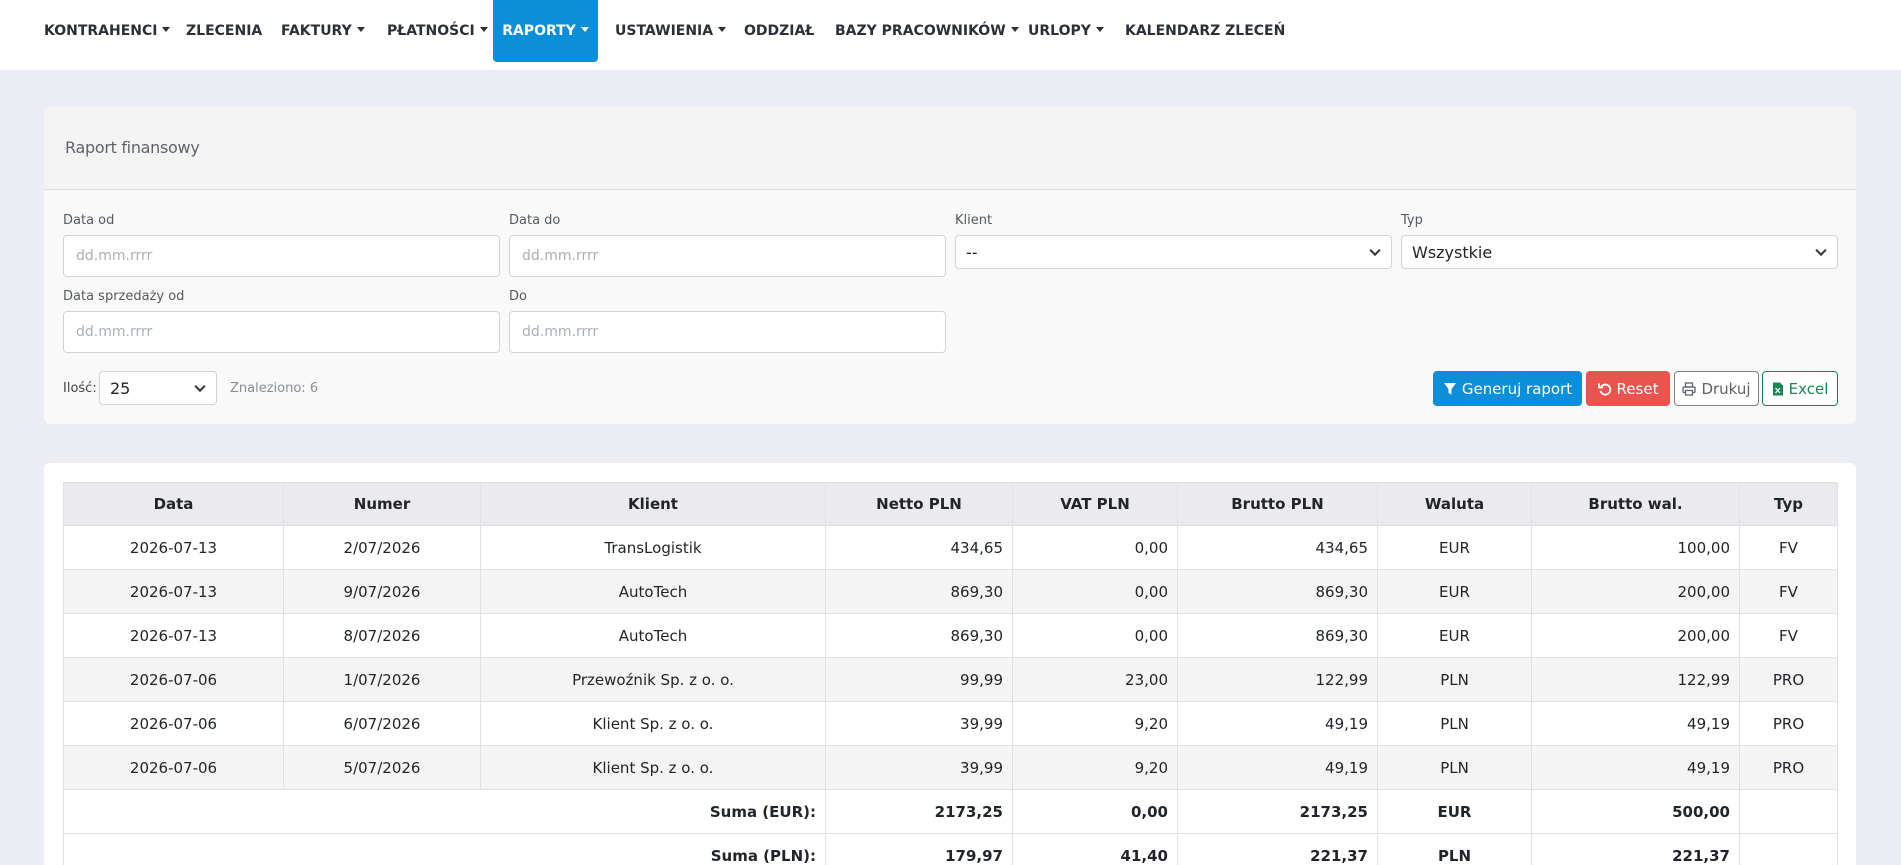 The height and width of the screenshot is (865, 1901). I want to click on cell-gross-currency: 122,99, so click(1635, 679).